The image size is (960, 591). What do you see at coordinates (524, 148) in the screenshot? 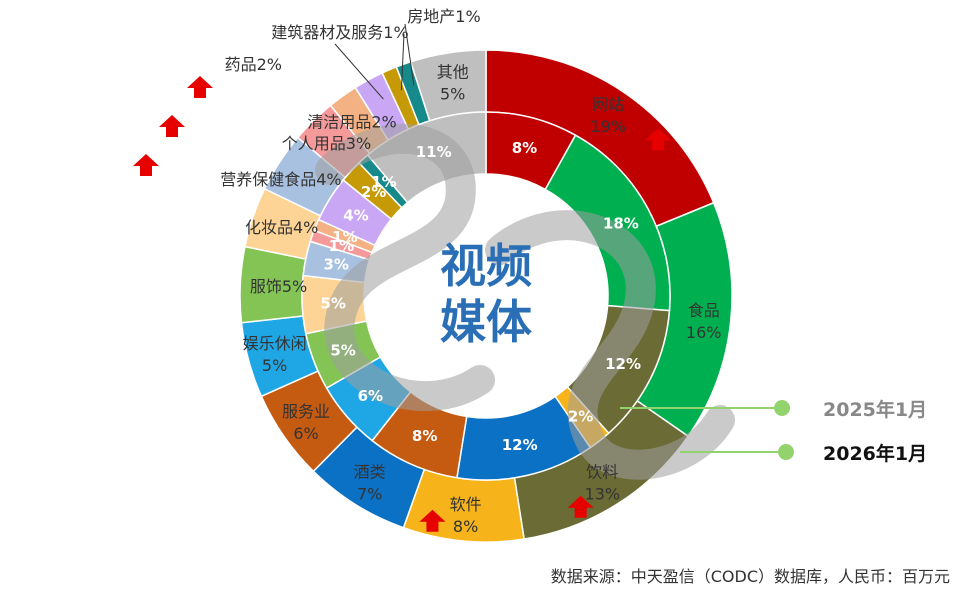
I see `inner-label-0: 8%` at bounding box center [524, 148].